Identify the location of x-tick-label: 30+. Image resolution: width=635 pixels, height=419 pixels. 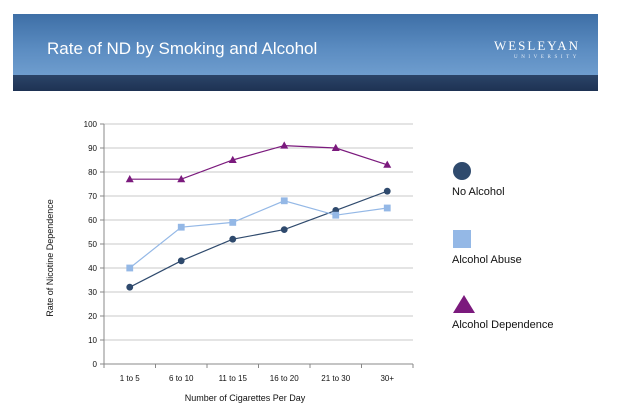
(387, 378).